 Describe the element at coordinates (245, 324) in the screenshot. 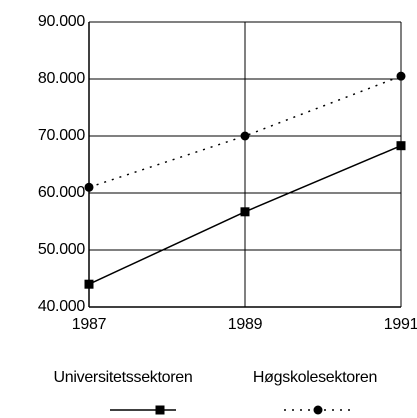

I see `x-tick-label: 1989` at that location.